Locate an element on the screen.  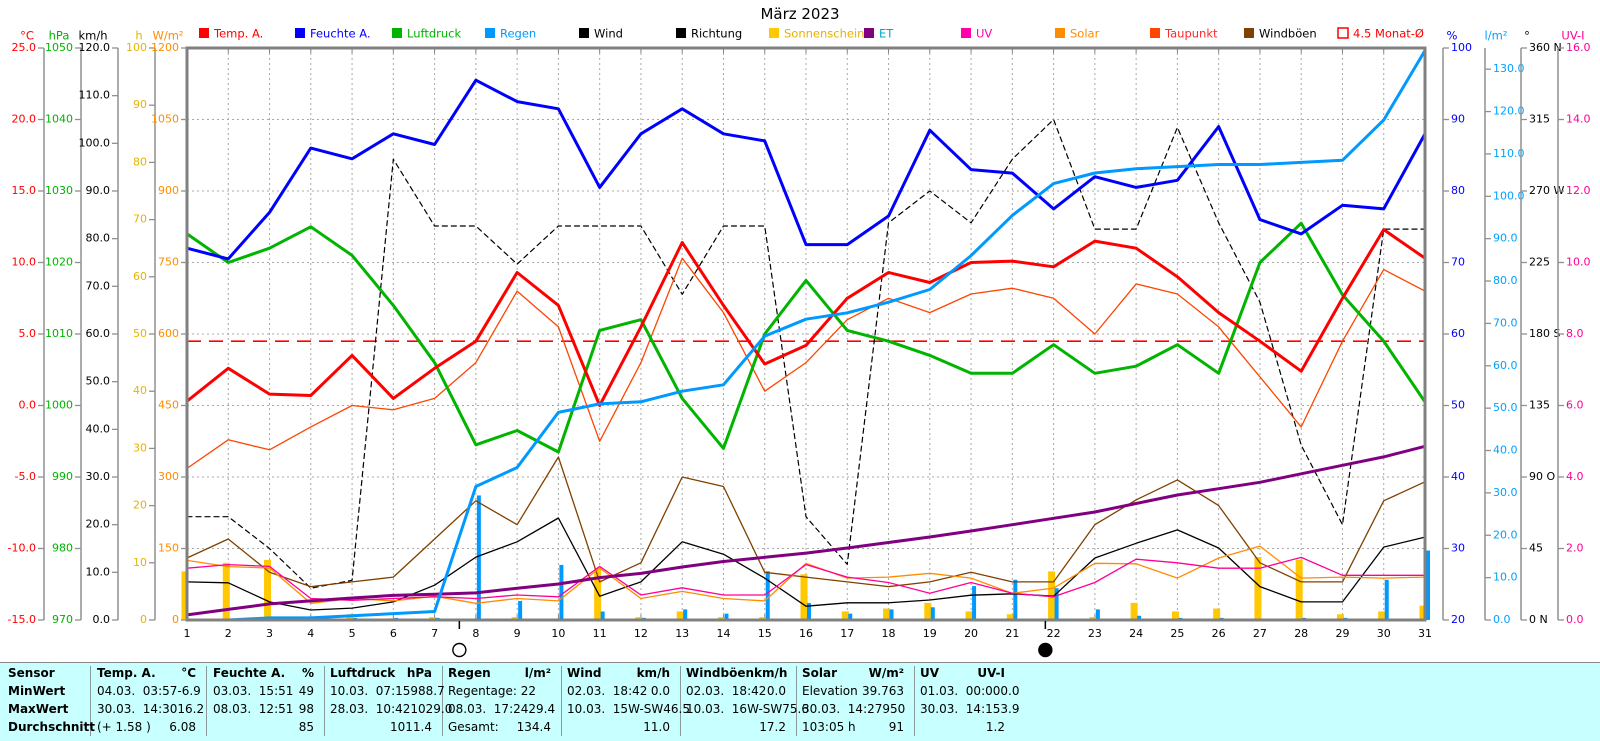
svg-text: 24 is located at coordinates (1136, 633).